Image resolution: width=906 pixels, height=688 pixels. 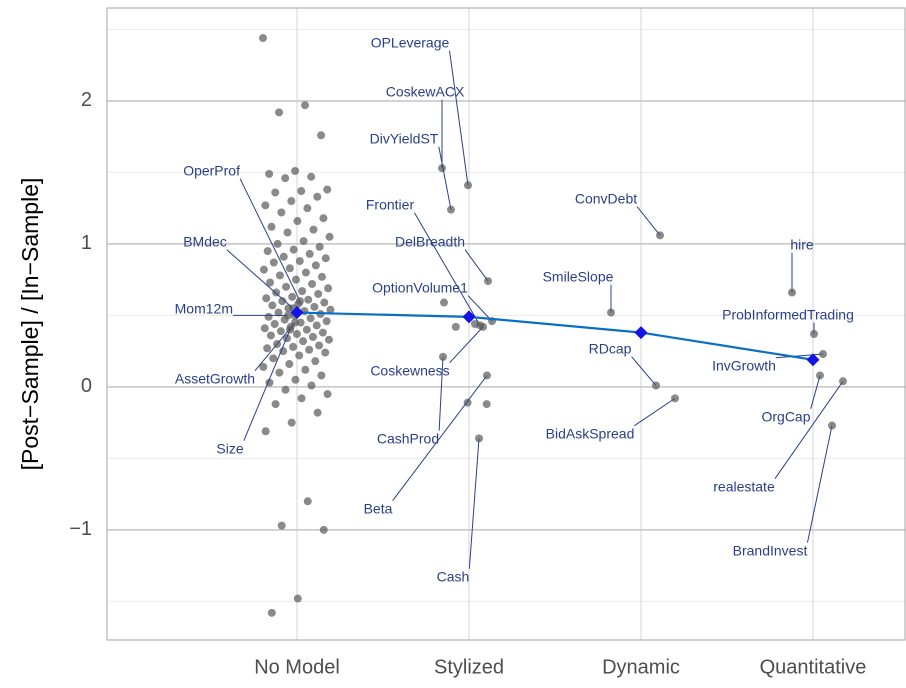 What do you see at coordinates (378, 509) in the screenshot?
I see `point-label: Beta` at bounding box center [378, 509].